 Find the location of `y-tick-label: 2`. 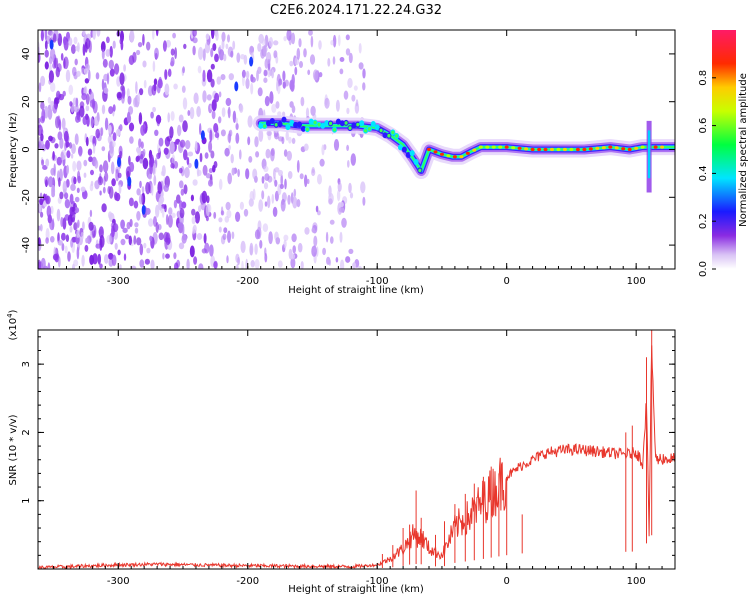

y-tick-label: 2 is located at coordinates (26, 432).